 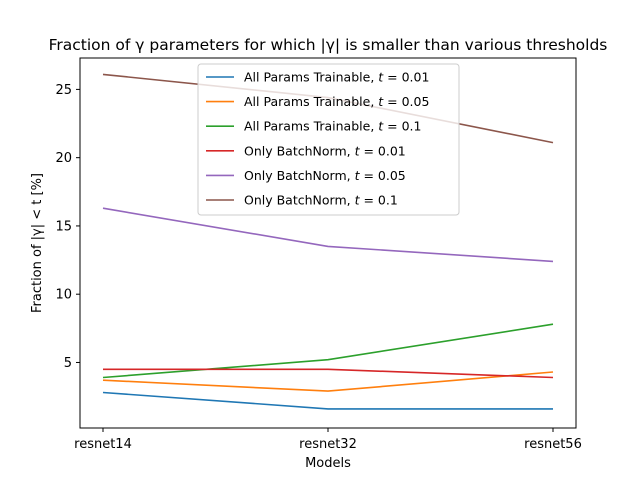 I want to click on y-axis: 5 10 15 20 25, so click(x=67, y=227).